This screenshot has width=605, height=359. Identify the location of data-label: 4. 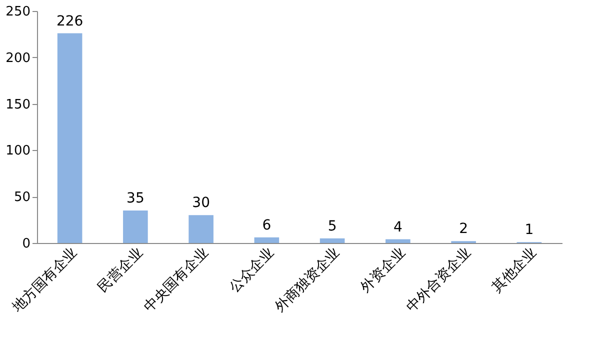
(397, 227).